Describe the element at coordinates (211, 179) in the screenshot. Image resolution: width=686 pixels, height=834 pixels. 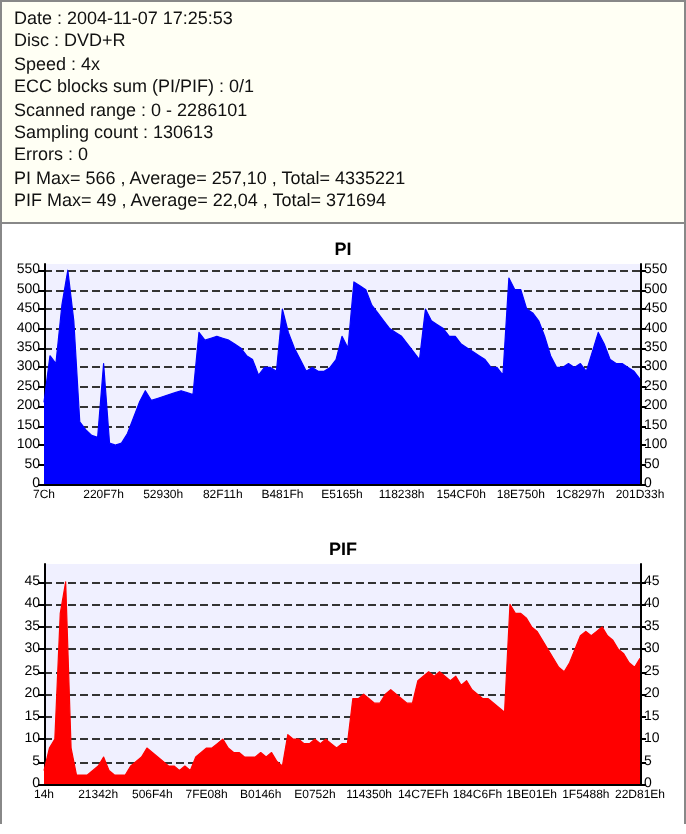
I see `text: PI Max= 566 , Average= 257,10 , Total= 4335221` at that location.